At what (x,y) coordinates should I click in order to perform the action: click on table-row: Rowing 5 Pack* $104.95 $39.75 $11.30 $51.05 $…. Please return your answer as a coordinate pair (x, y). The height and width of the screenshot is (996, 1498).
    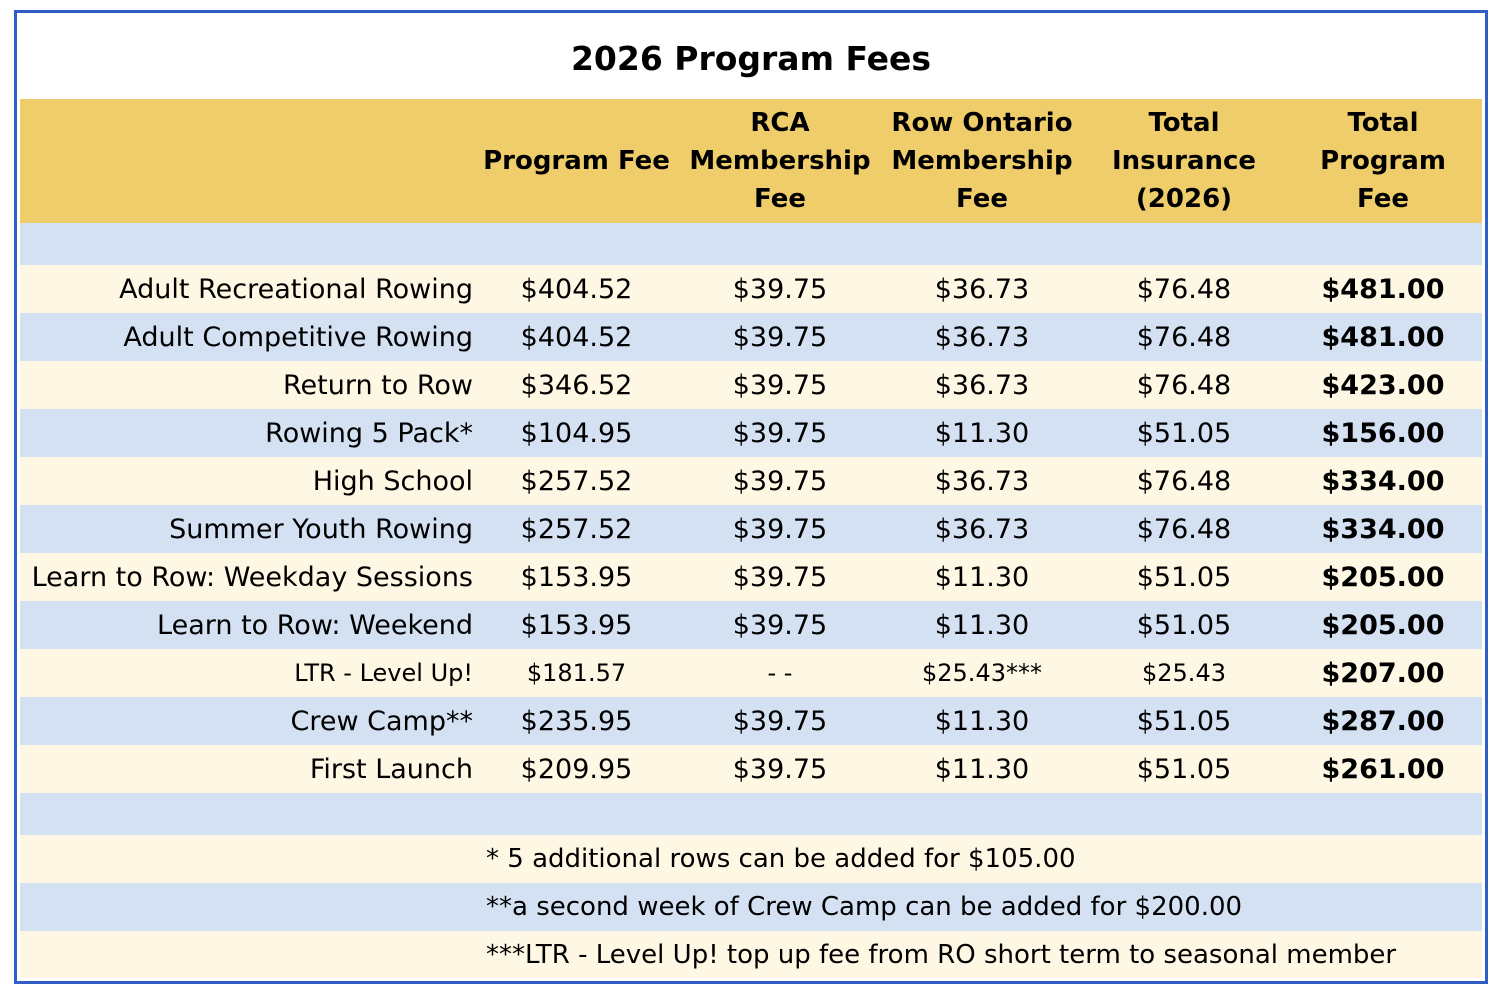
    Looking at the image, I should click on (751, 433).